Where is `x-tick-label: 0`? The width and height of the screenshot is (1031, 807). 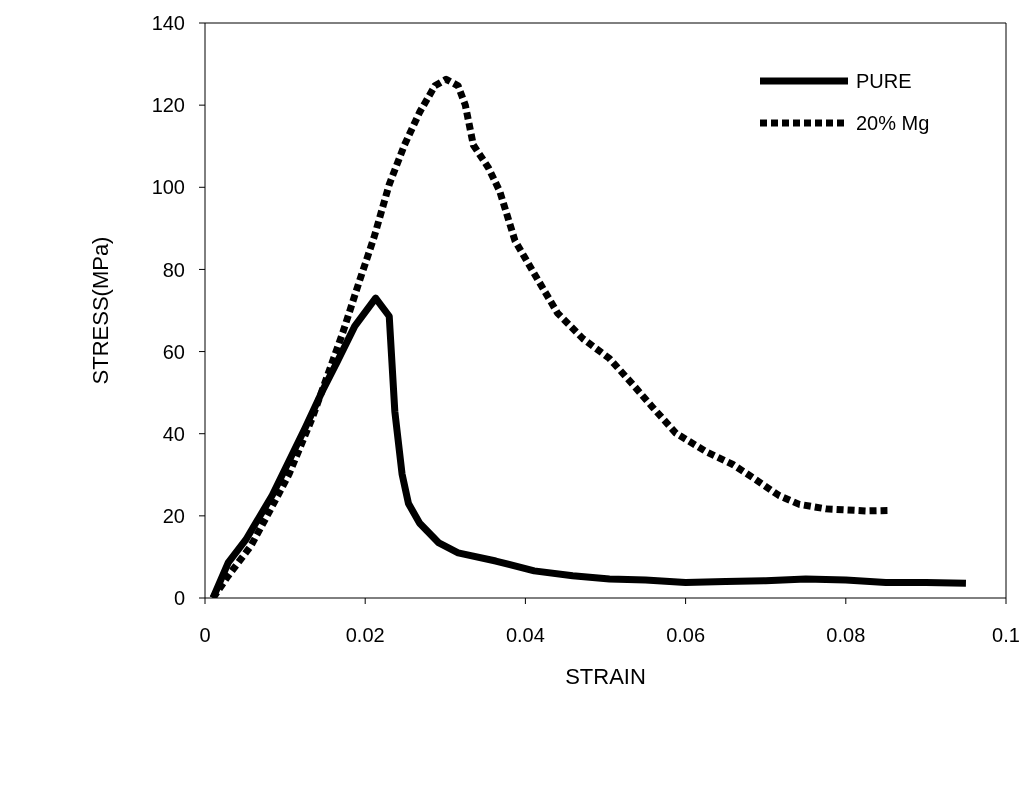
x-tick-label: 0 is located at coordinates (205, 635).